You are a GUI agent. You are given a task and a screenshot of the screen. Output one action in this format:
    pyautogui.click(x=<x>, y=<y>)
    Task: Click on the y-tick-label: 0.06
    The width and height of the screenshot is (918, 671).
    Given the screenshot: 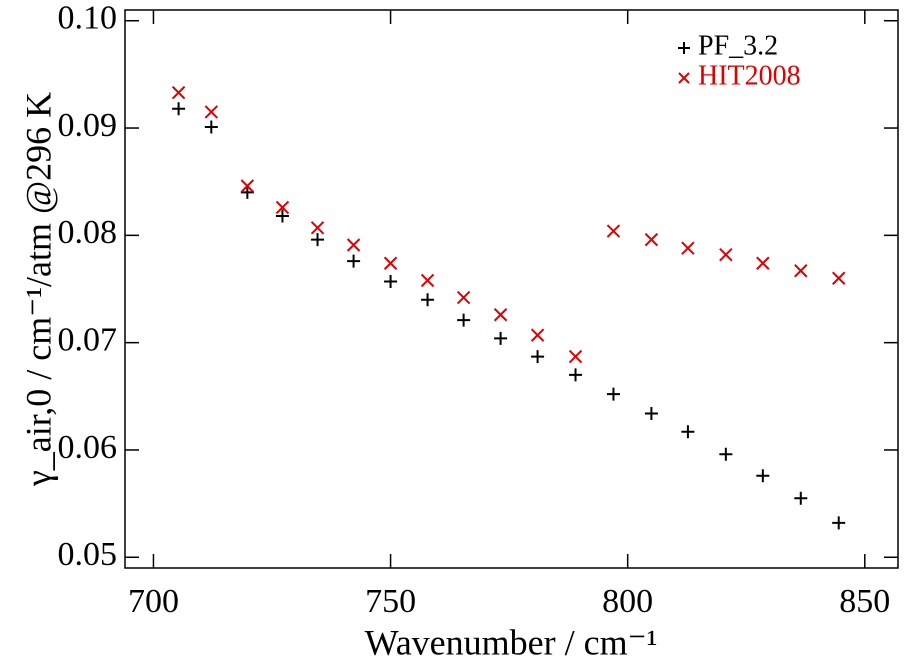 What is the action you would take?
    pyautogui.click(x=88, y=447)
    